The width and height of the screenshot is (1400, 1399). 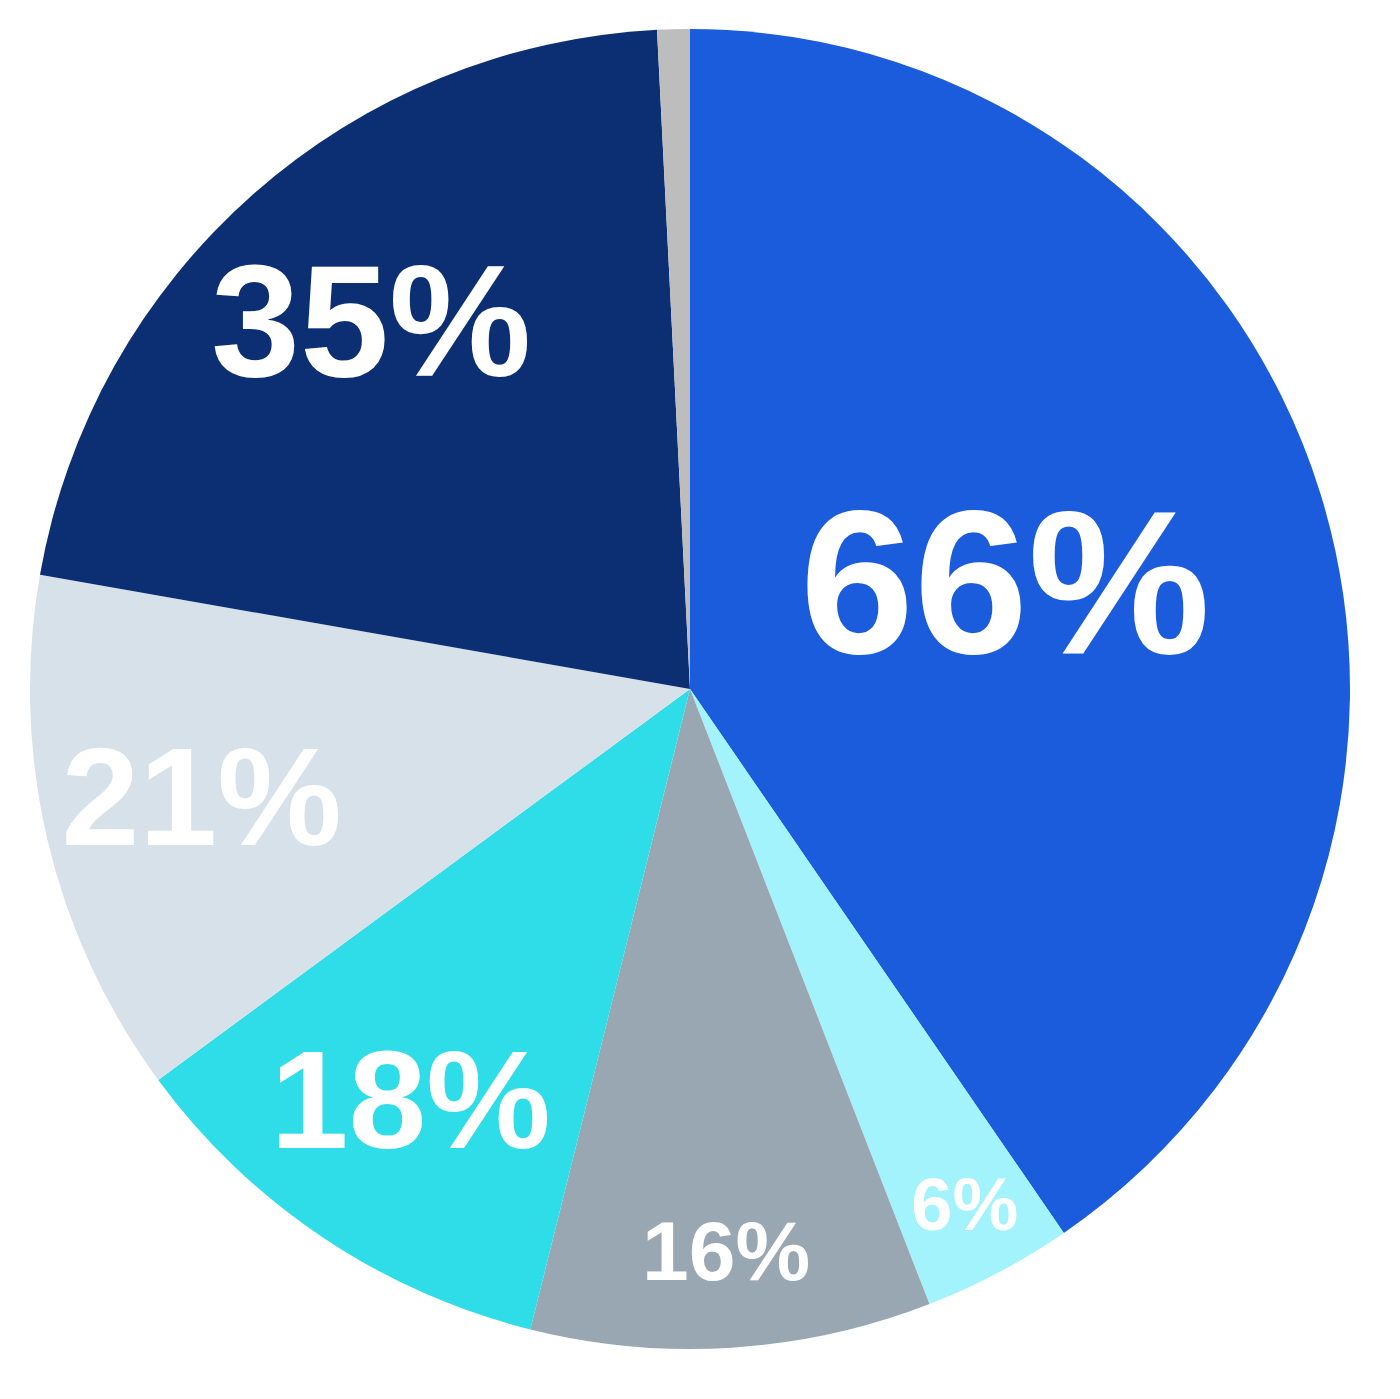 What do you see at coordinates (726, 1251) in the screenshot?
I see `data-label: 16%` at bounding box center [726, 1251].